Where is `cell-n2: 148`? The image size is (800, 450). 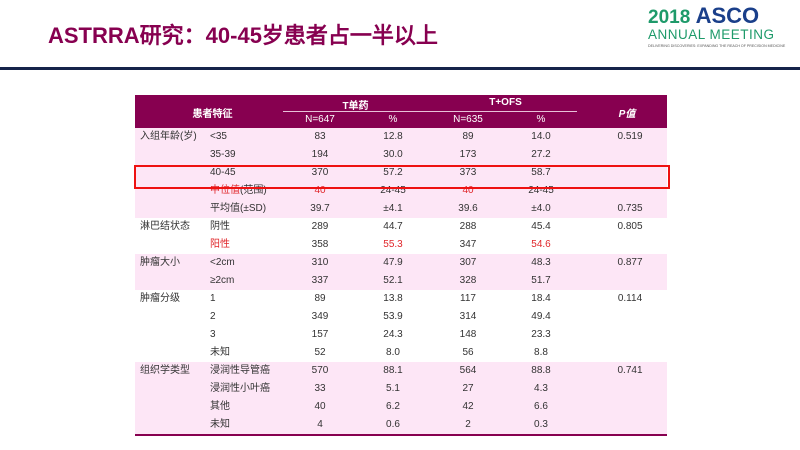 cell-n2: 148 is located at coordinates (468, 334).